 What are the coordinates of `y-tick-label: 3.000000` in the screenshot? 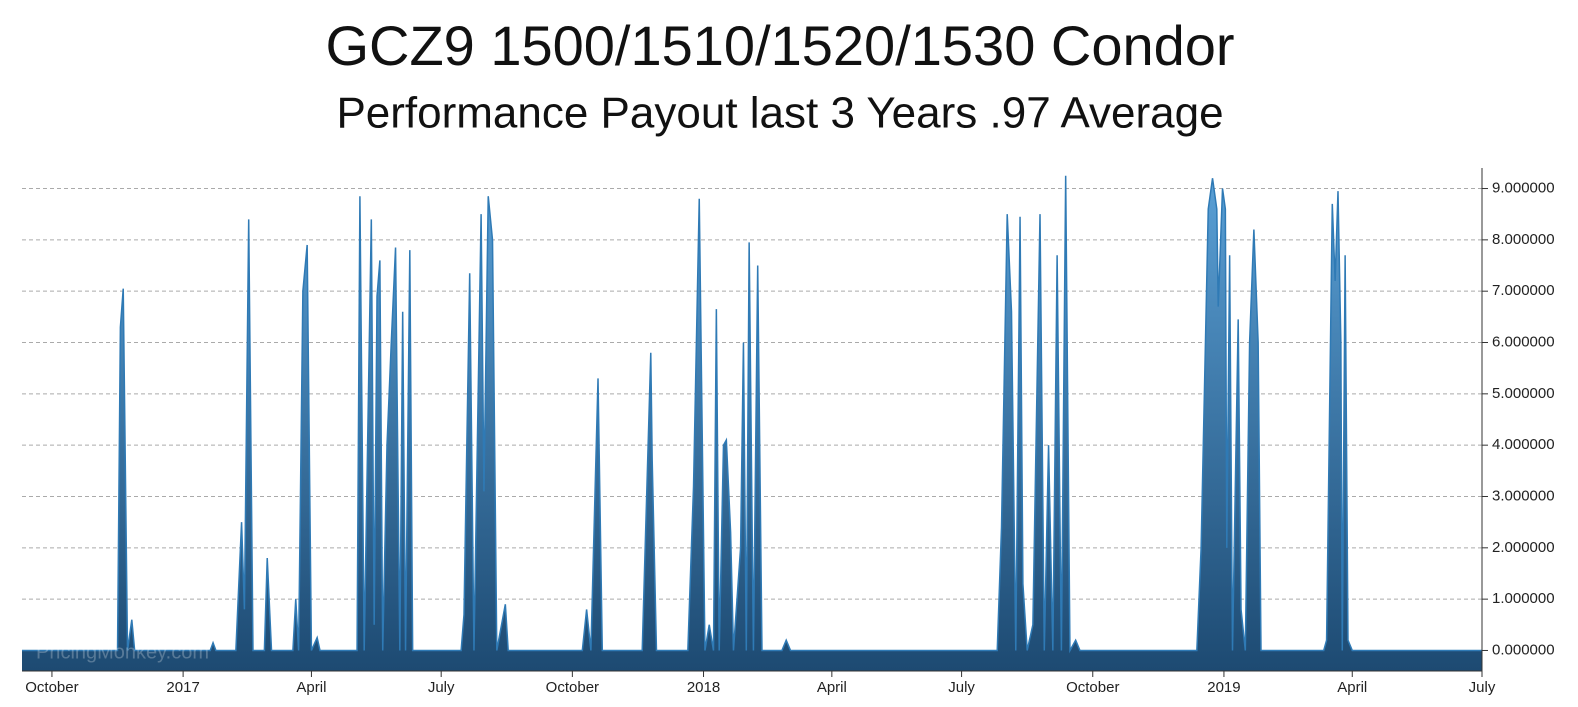 It's located at (1523, 495).